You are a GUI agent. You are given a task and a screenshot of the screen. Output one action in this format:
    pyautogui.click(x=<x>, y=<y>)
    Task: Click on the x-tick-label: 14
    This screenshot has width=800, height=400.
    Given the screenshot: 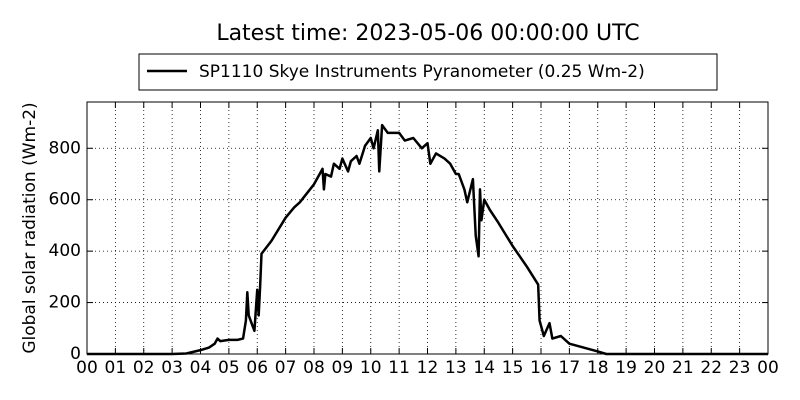 What is the action you would take?
    pyautogui.click(x=484, y=368)
    